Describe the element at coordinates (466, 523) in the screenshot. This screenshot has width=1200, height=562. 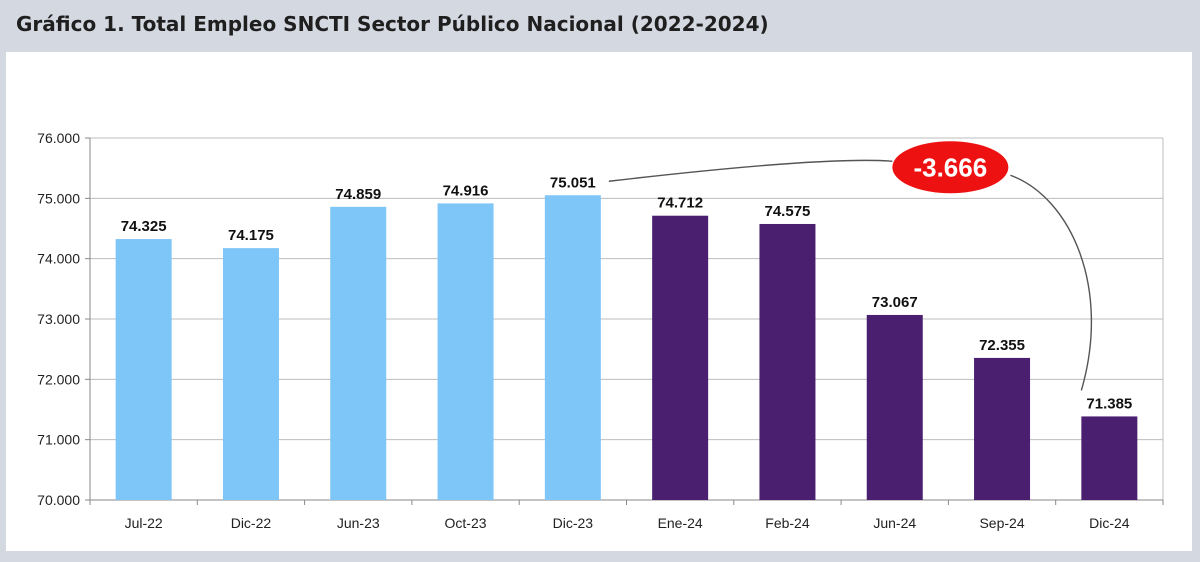
I see `x-tick-label: Oct-23` at that location.